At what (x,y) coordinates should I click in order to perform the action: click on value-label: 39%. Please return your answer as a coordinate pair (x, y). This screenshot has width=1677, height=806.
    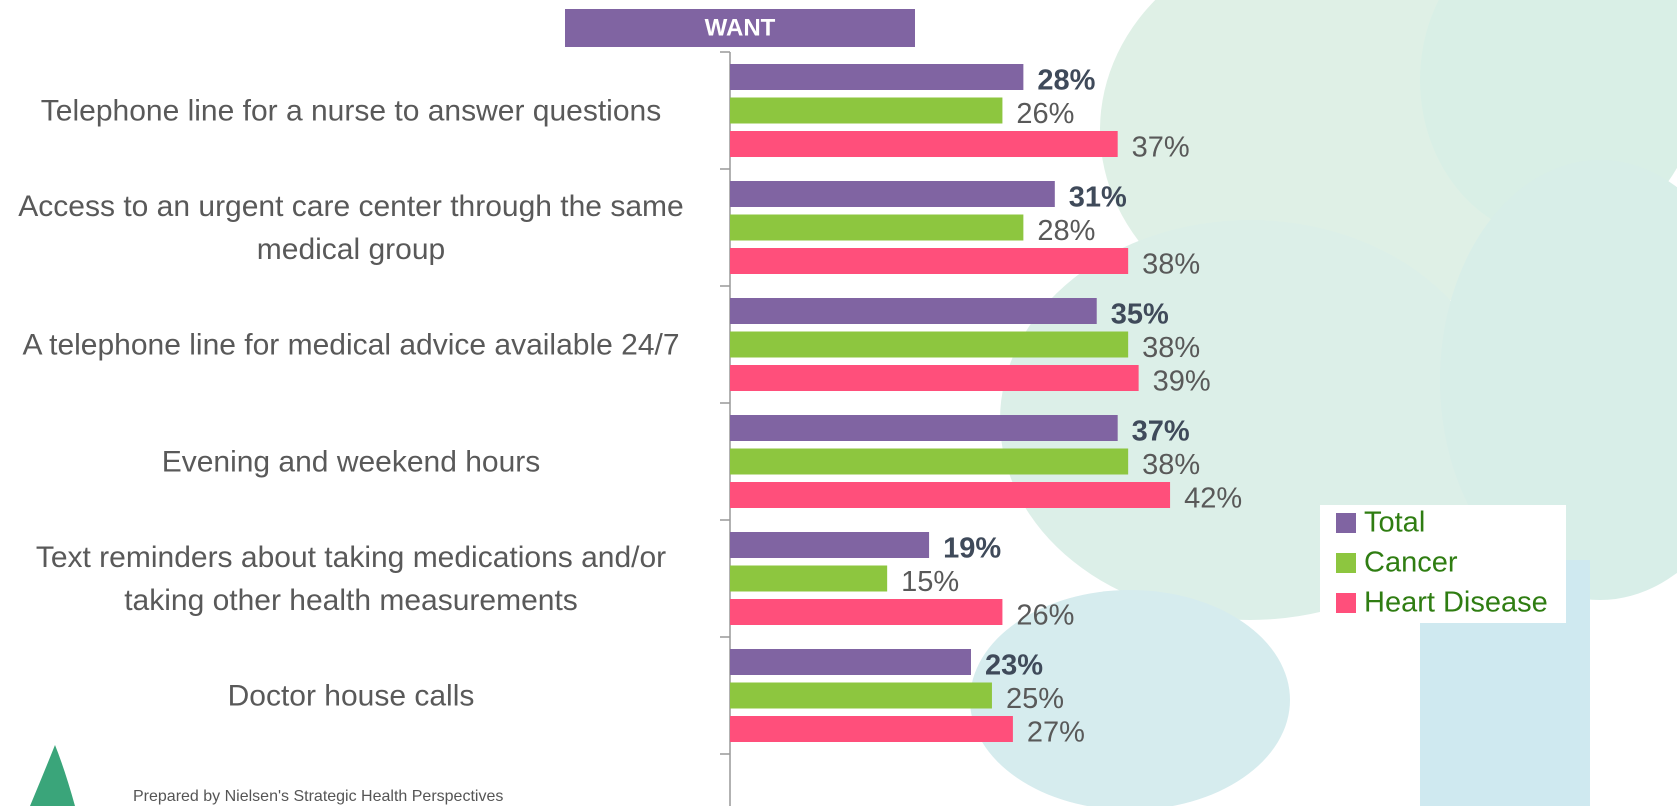
    Looking at the image, I should click on (1182, 382).